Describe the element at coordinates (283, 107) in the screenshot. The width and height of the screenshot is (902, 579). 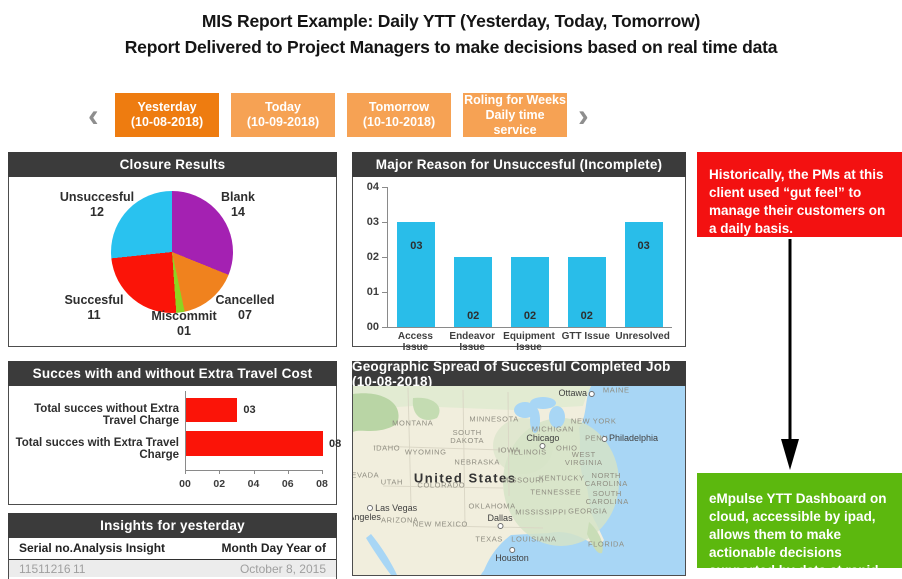
I see `tab-label: Today` at that location.